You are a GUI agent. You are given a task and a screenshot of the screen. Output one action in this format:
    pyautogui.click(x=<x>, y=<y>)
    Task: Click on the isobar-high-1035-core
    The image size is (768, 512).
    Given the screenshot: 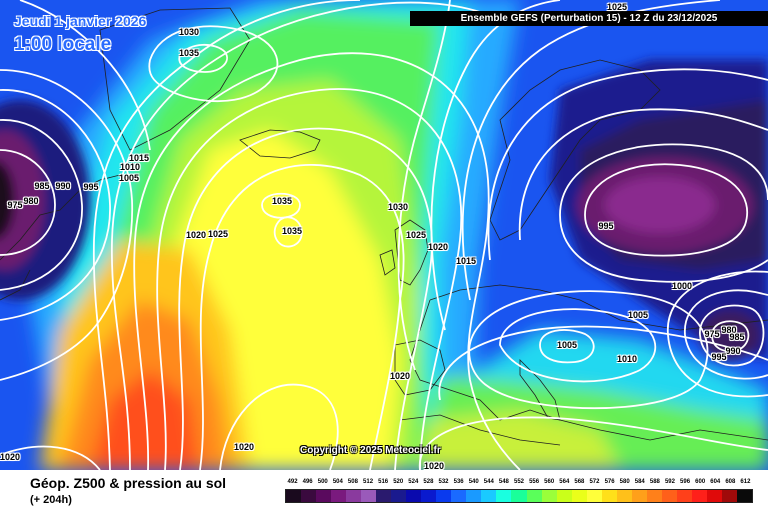 What is the action you would take?
    pyautogui.click(x=281, y=205)
    